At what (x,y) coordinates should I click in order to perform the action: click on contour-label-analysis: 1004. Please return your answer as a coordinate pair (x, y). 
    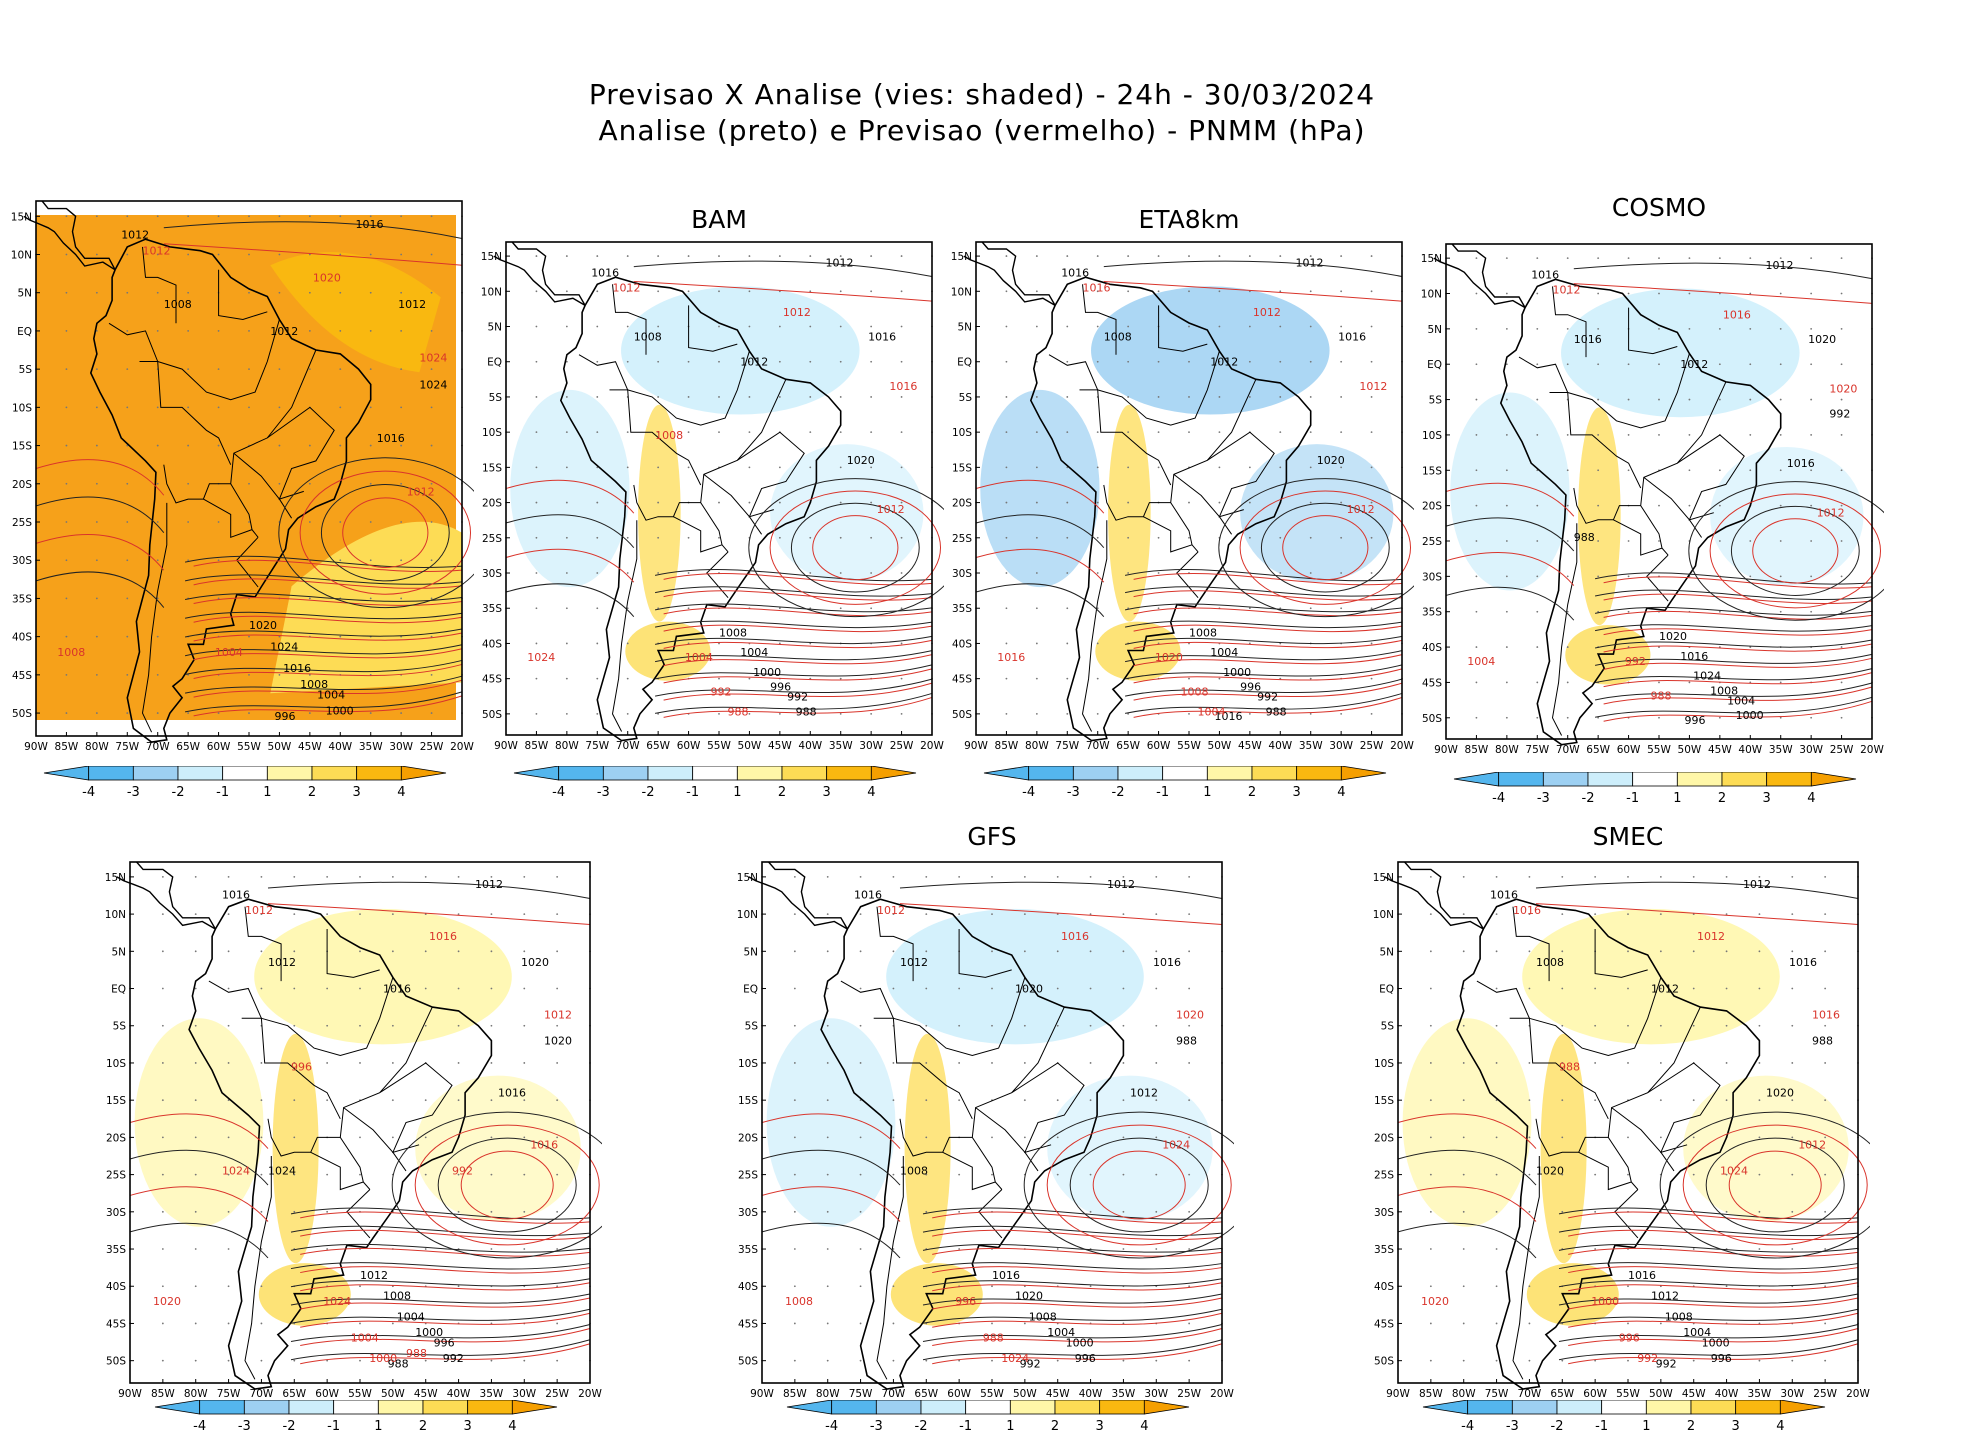
    Looking at the image, I should click on (411, 1316).